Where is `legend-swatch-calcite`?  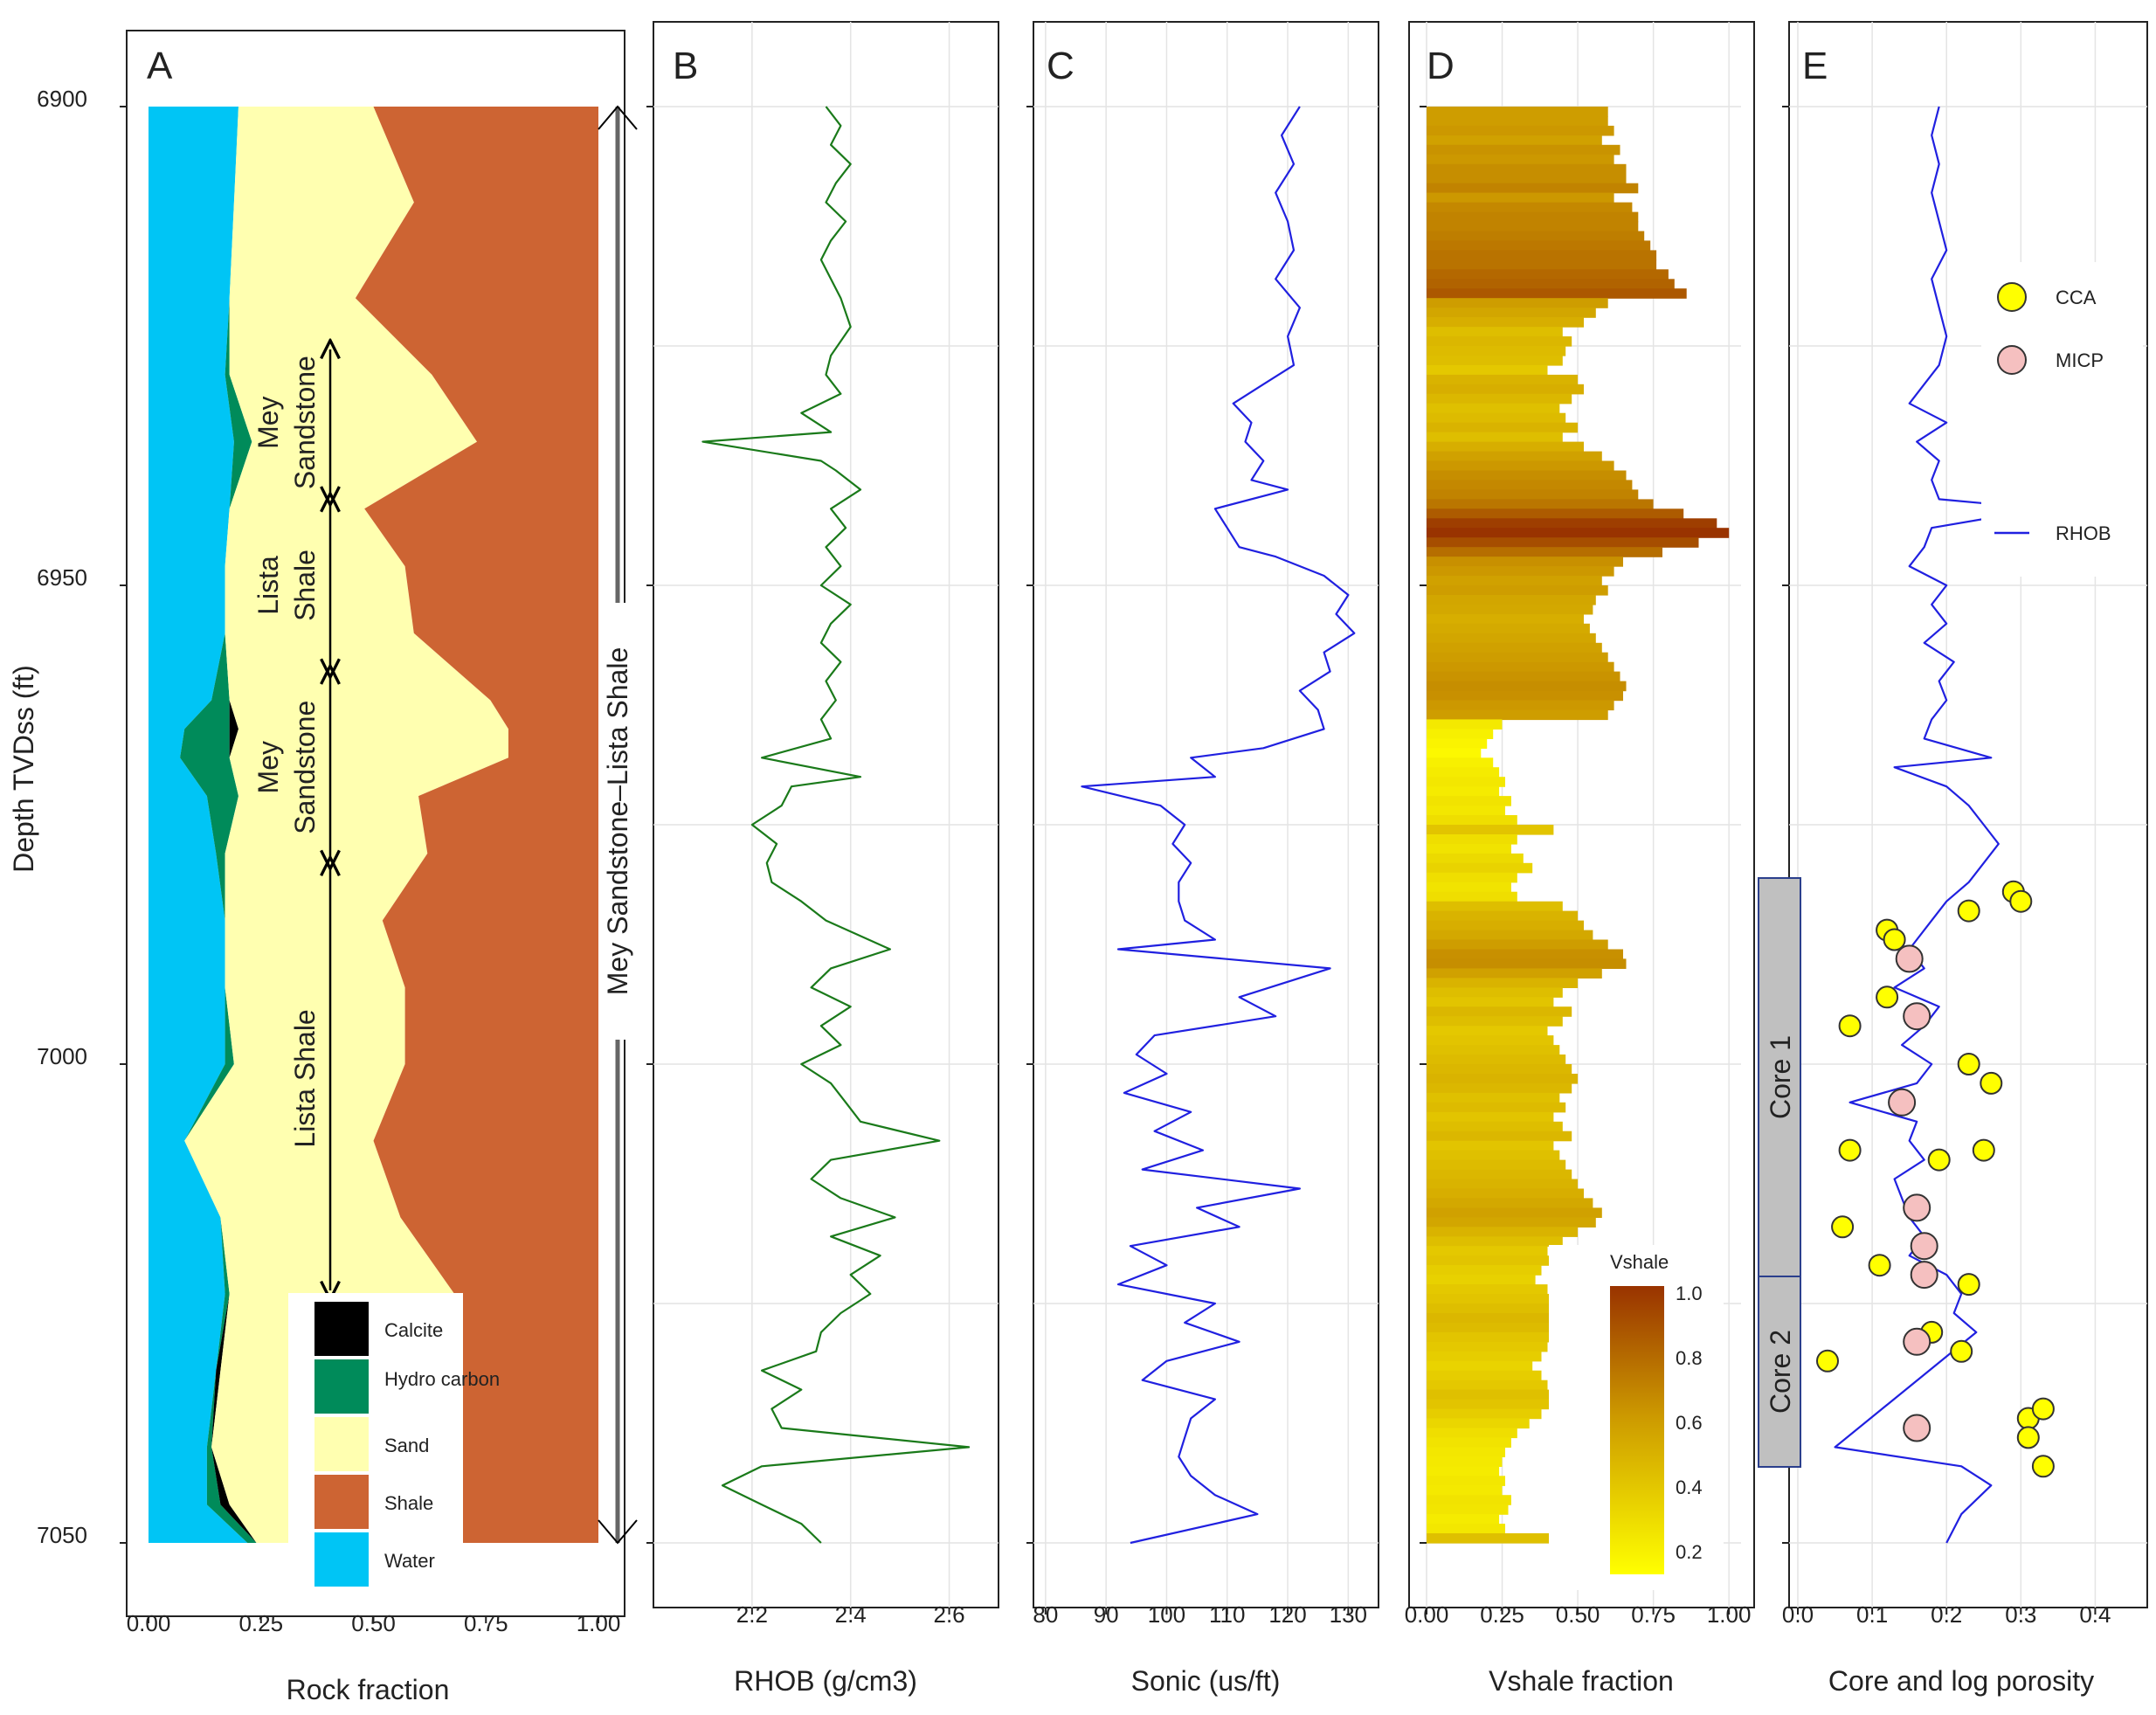
legend-swatch-calcite is located at coordinates (341, 1329).